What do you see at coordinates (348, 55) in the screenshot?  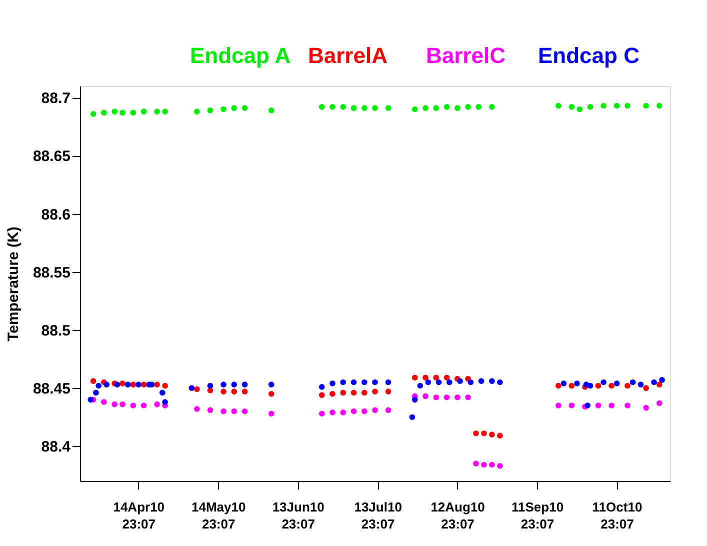 I see `text: BarrelA` at bounding box center [348, 55].